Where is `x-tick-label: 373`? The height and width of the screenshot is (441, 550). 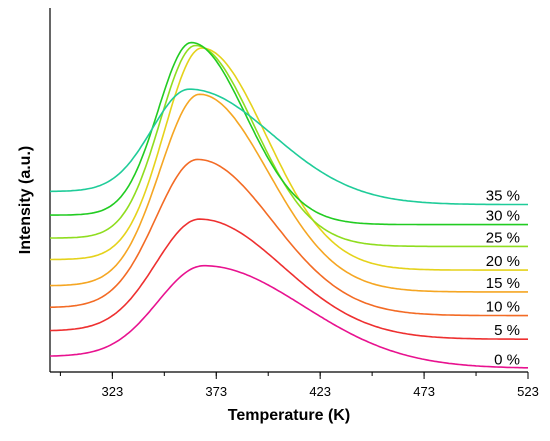
x-tick-label: 373 is located at coordinates (216, 391).